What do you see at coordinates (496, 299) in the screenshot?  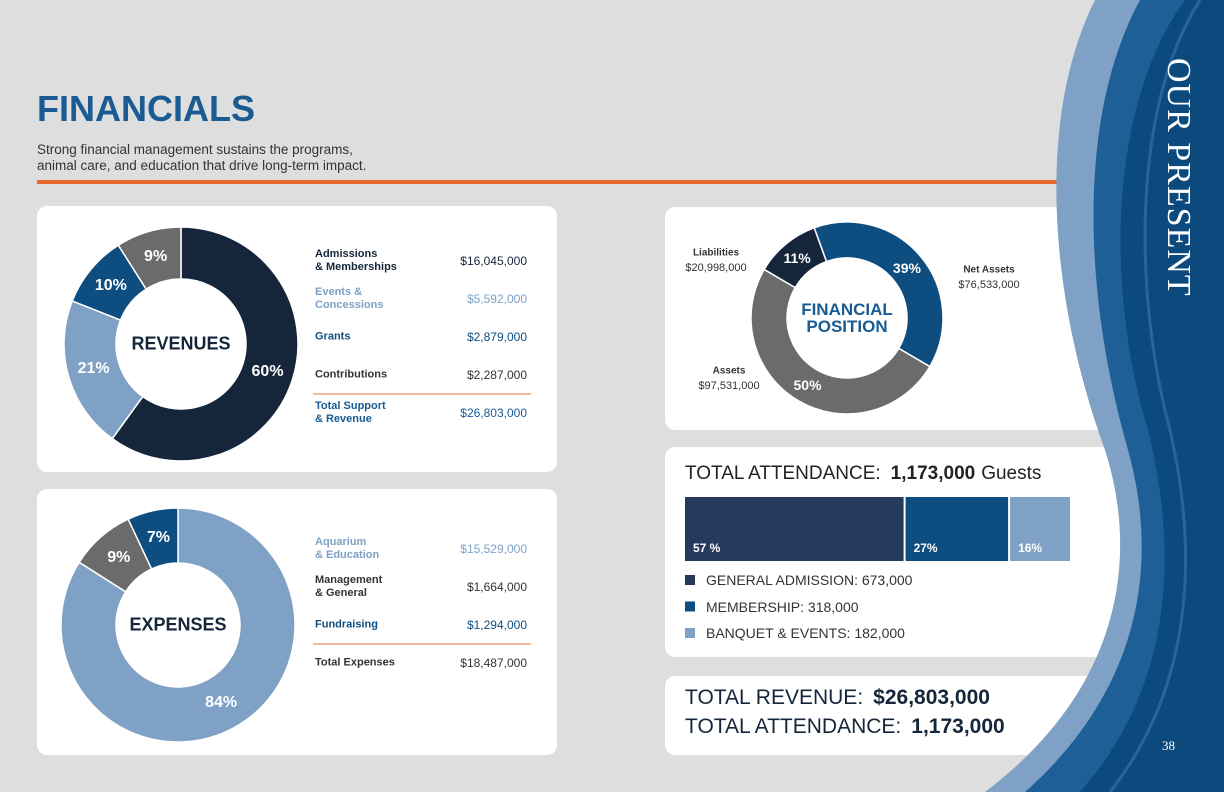 I see `row-amount: $5,592,000` at bounding box center [496, 299].